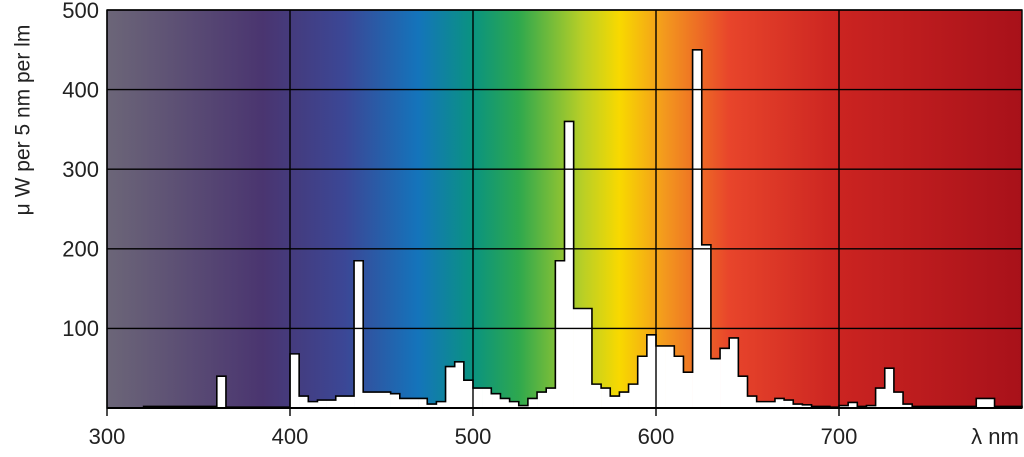 Image resolution: width=1024 pixels, height=457 pixels. Describe the element at coordinates (80, 328) in the screenshot. I see `y-tick-label: 100` at that location.